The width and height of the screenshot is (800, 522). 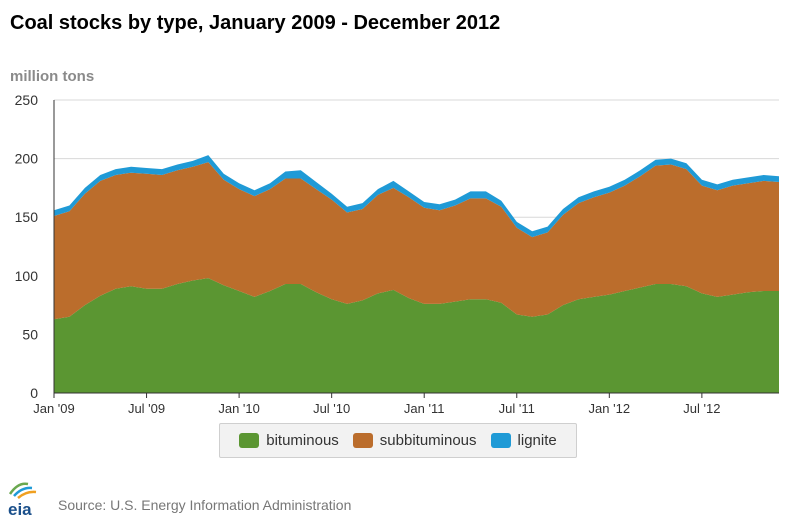 What do you see at coordinates (27, 100) in the screenshot?
I see `y-tick-label-250: 250` at bounding box center [27, 100].